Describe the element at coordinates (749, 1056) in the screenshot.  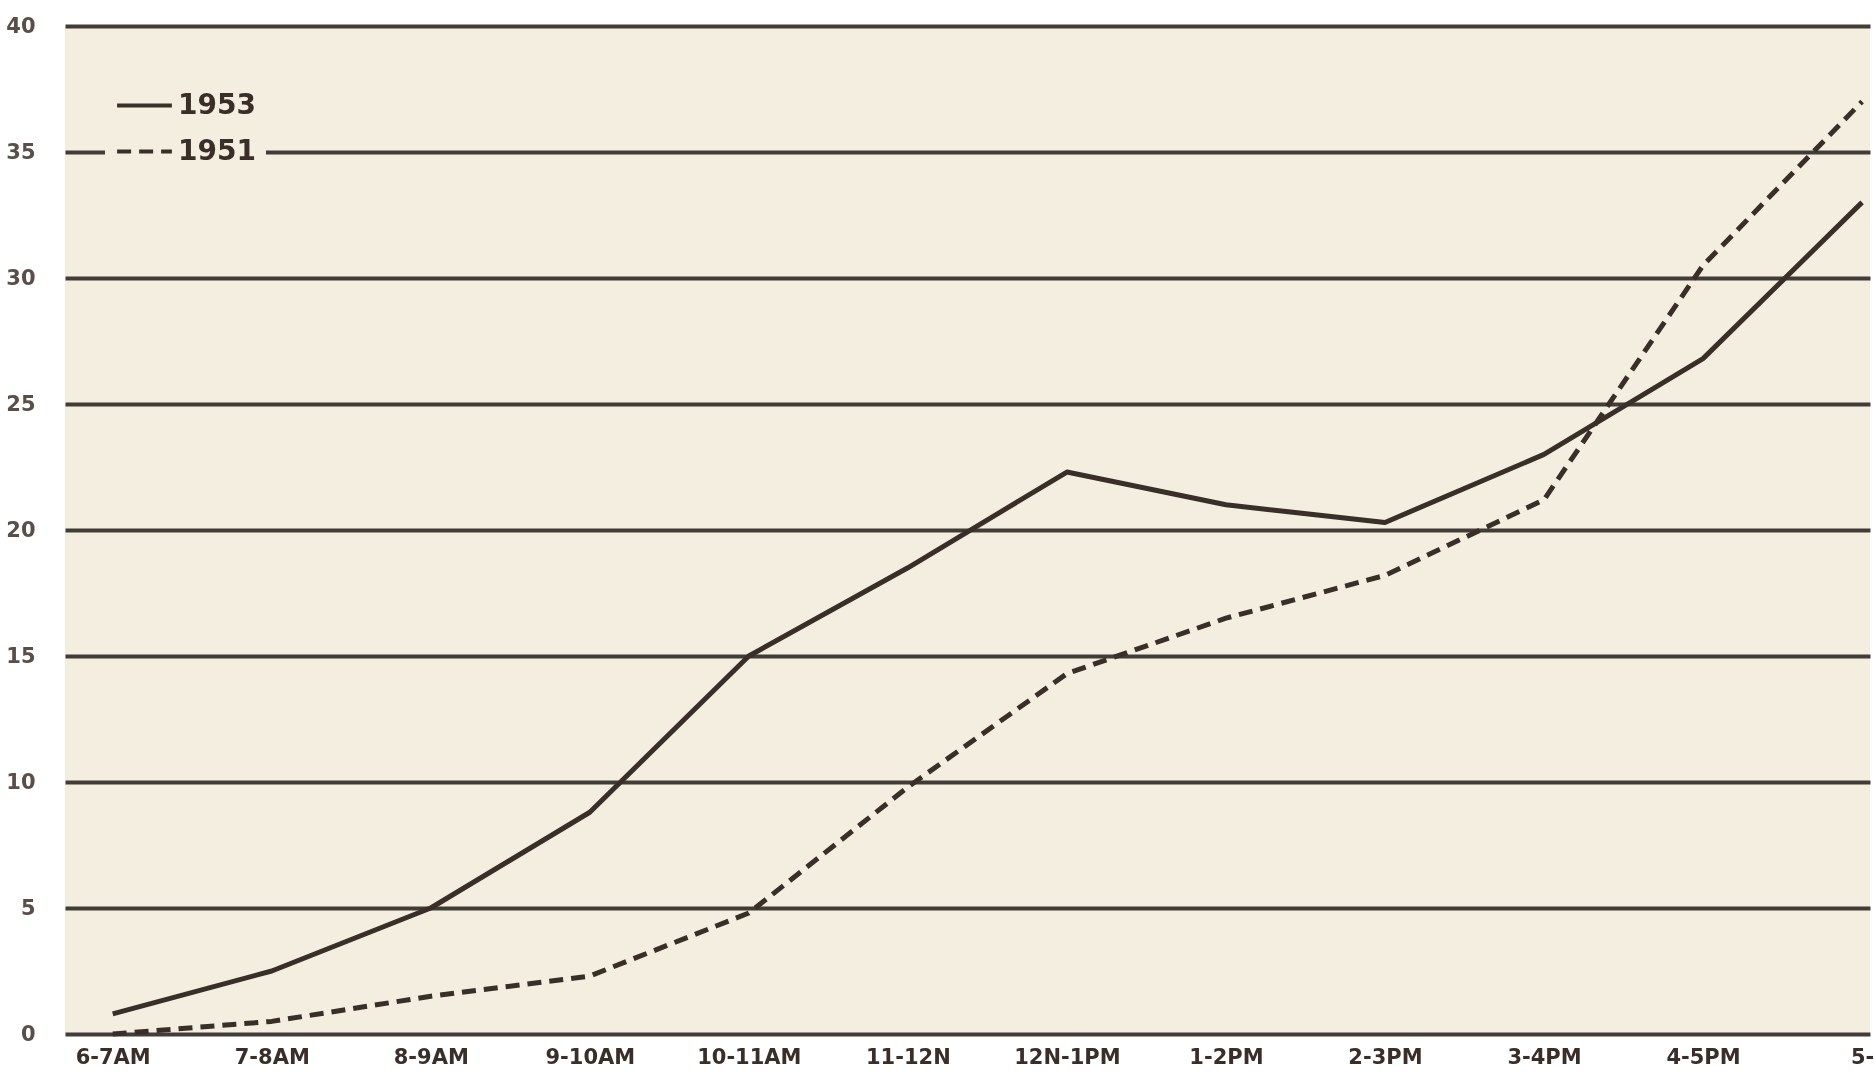
I see `x-tick-label: 10-11AM` at that location.